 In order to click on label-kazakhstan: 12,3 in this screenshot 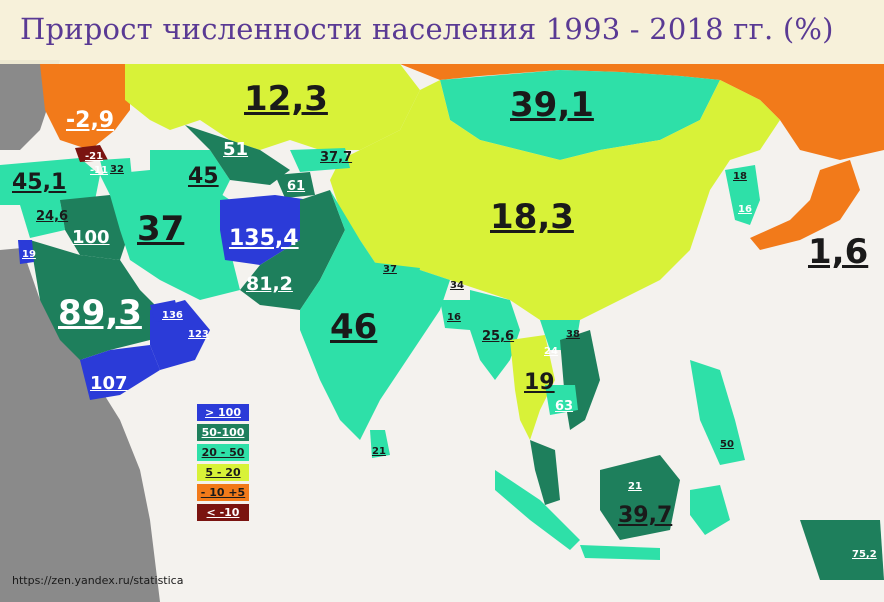, I will do `click(286, 99)`.